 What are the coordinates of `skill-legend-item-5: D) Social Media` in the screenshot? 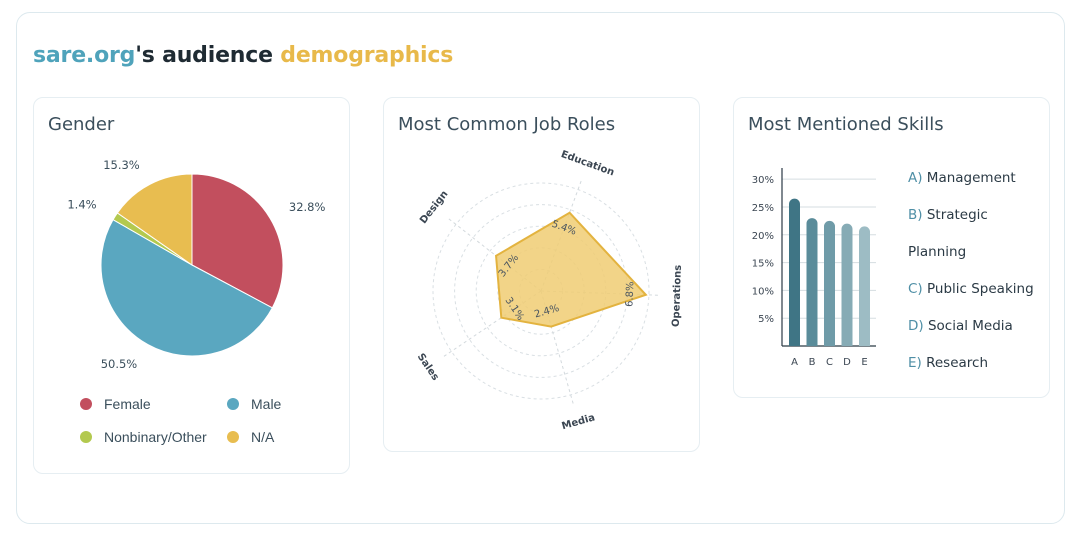 It's located at (978, 326).